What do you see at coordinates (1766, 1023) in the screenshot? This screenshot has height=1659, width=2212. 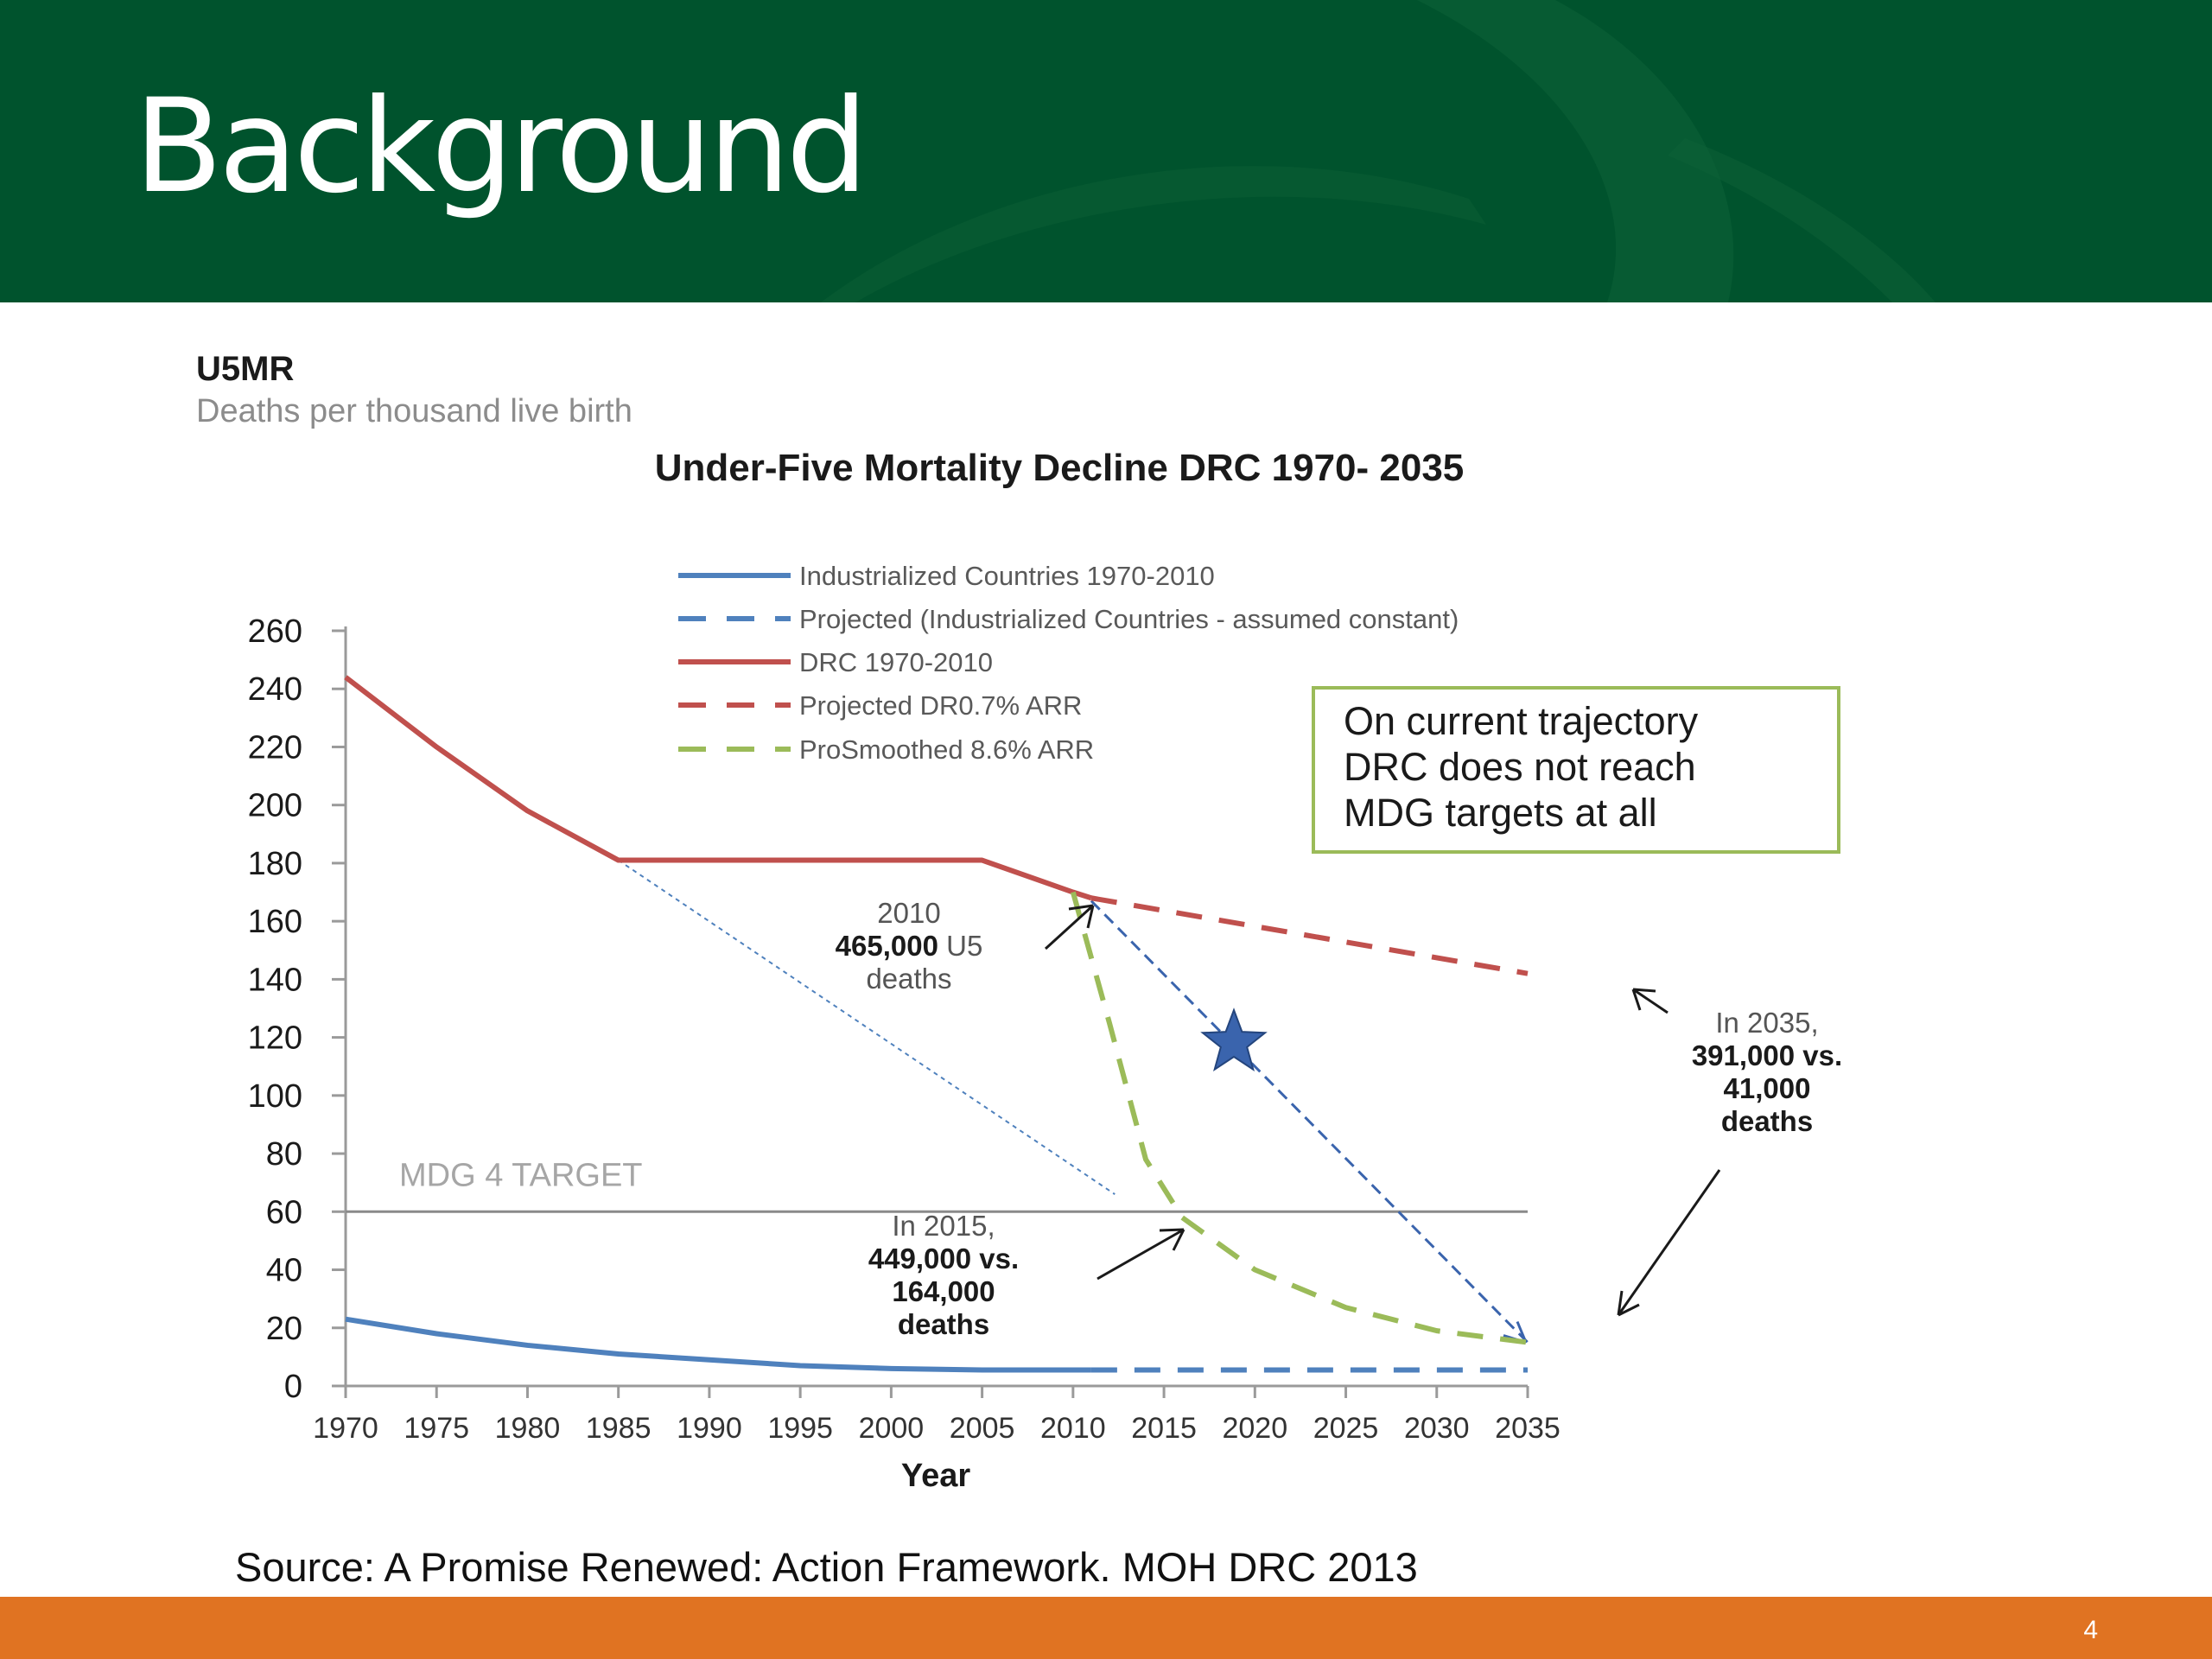 I see `annotation-2035-line1: In 2035,` at bounding box center [1766, 1023].